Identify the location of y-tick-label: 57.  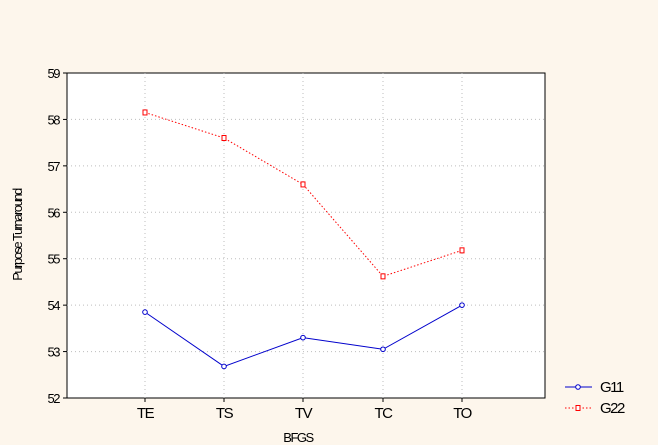
(54, 166).